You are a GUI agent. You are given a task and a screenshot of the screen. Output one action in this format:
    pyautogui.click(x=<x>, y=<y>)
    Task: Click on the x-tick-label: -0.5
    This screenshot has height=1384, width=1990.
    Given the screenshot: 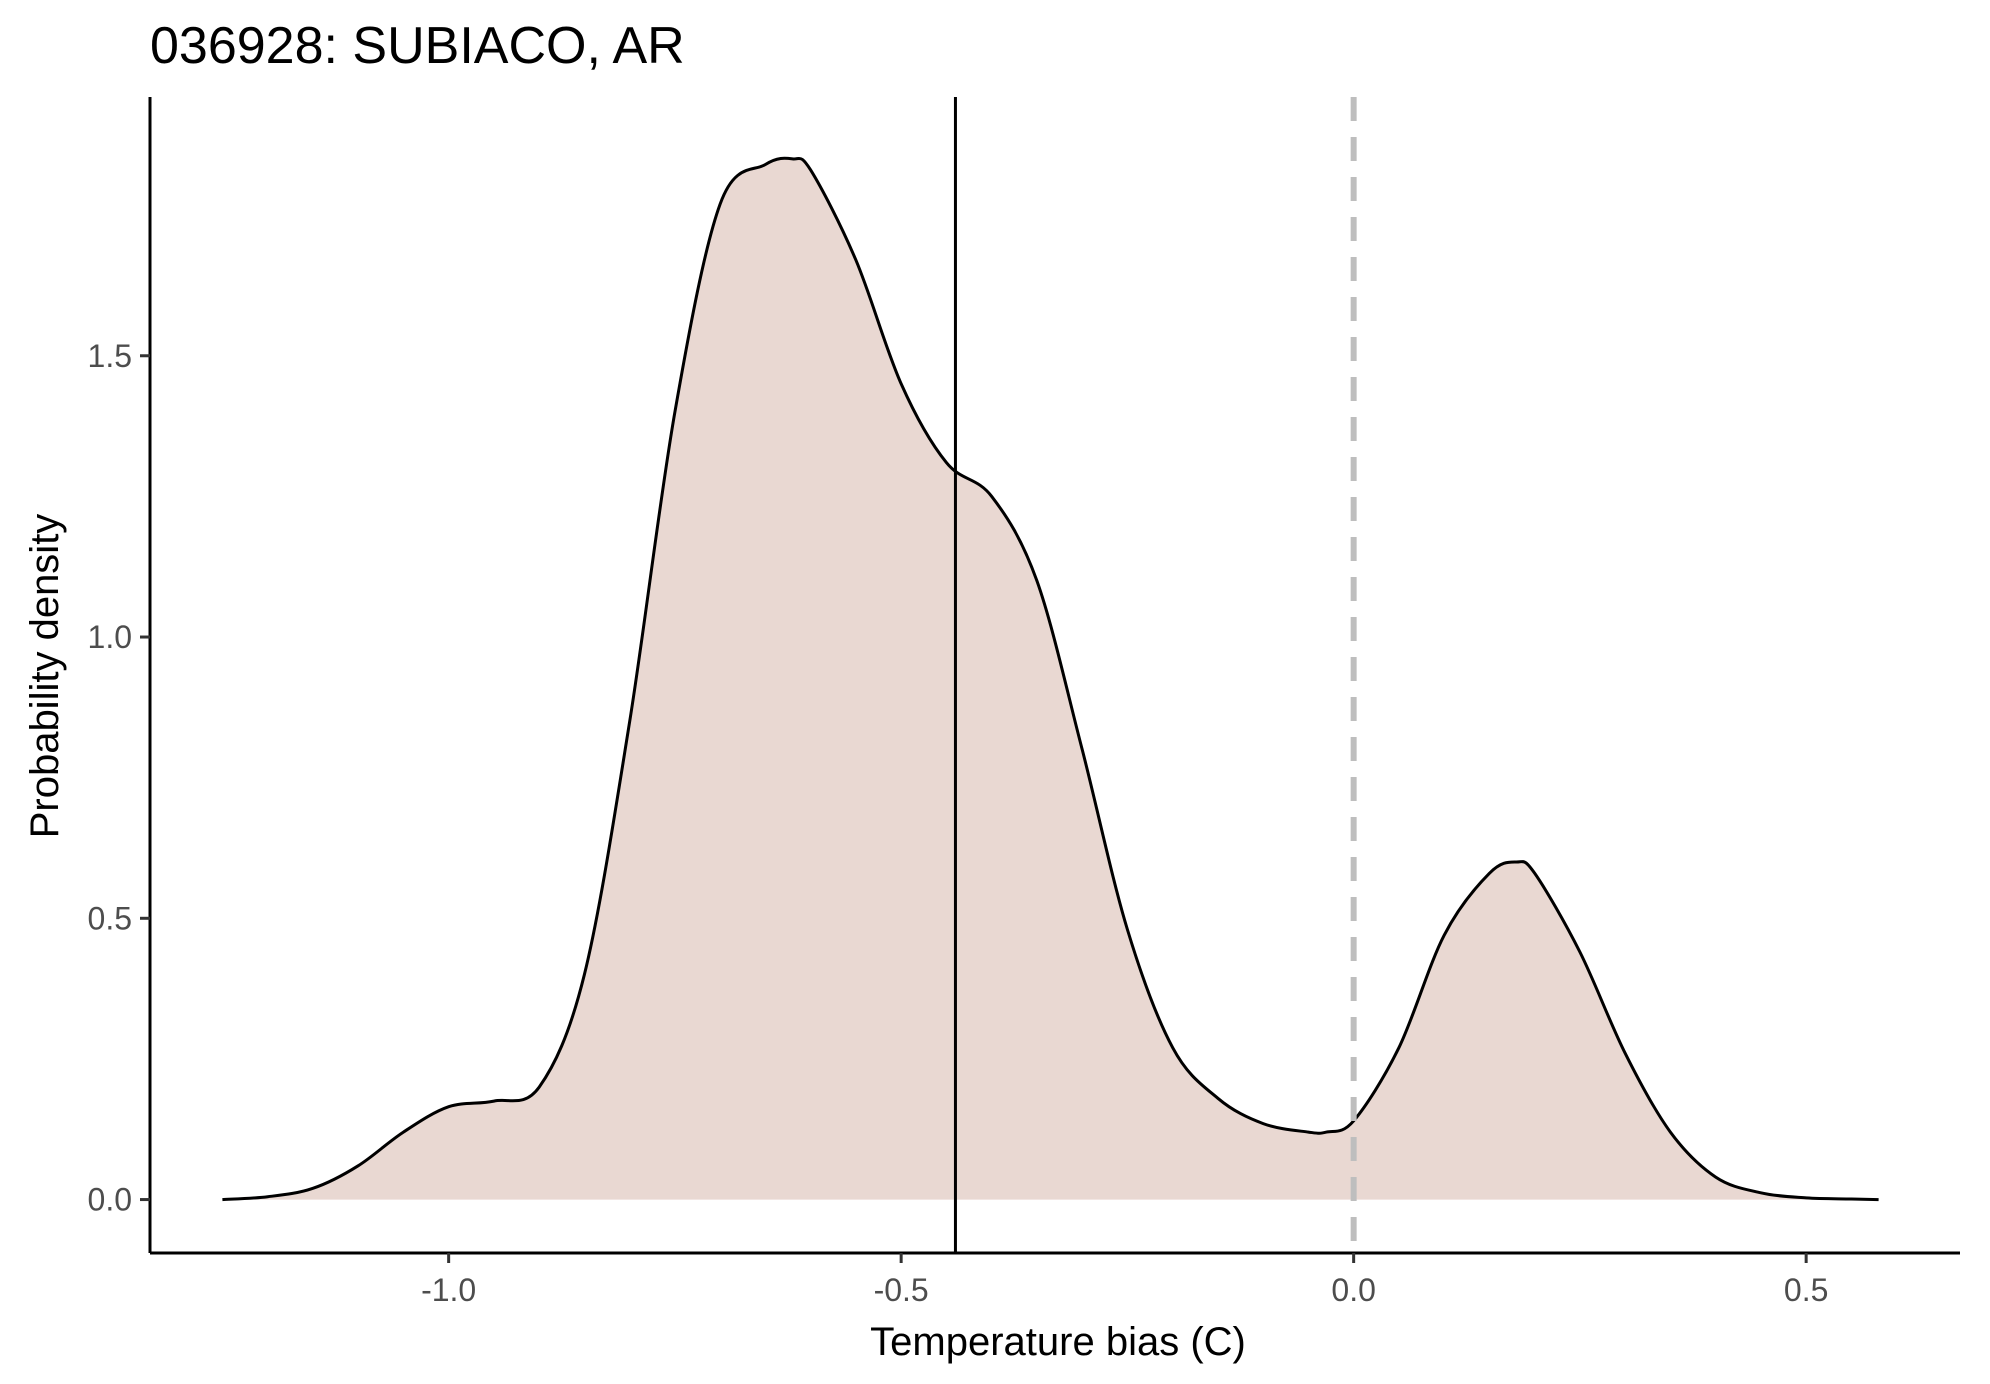 What is the action you would take?
    pyautogui.click(x=901, y=1290)
    